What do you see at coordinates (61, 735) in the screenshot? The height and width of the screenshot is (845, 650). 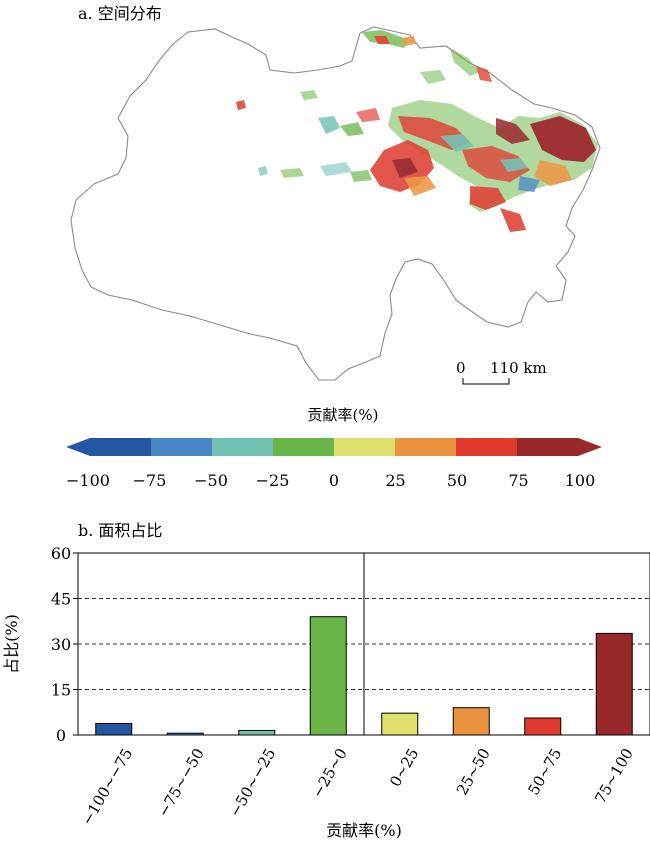 I see `y-tick-label: 0` at bounding box center [61, 735].